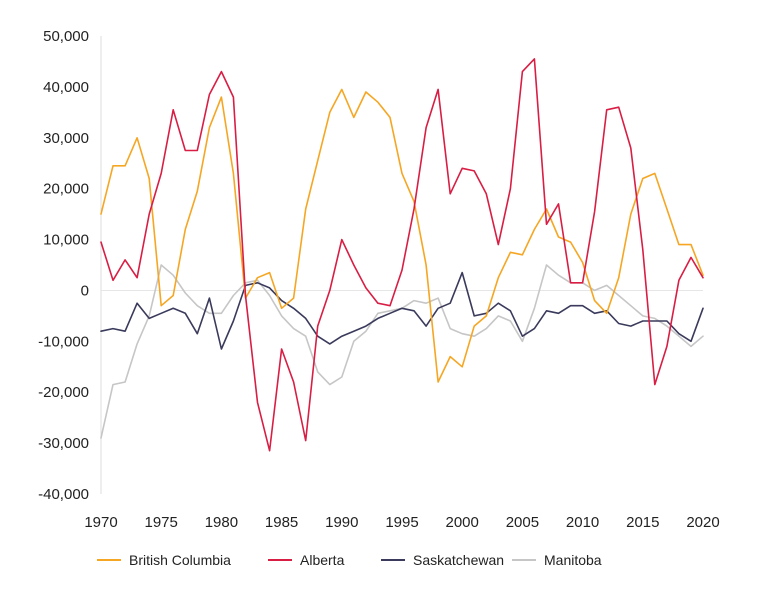  What do you see at coordinates (180, 560) in the screenshot?
I see `legend-label: British Columbia` at bounding box center [180, 560].